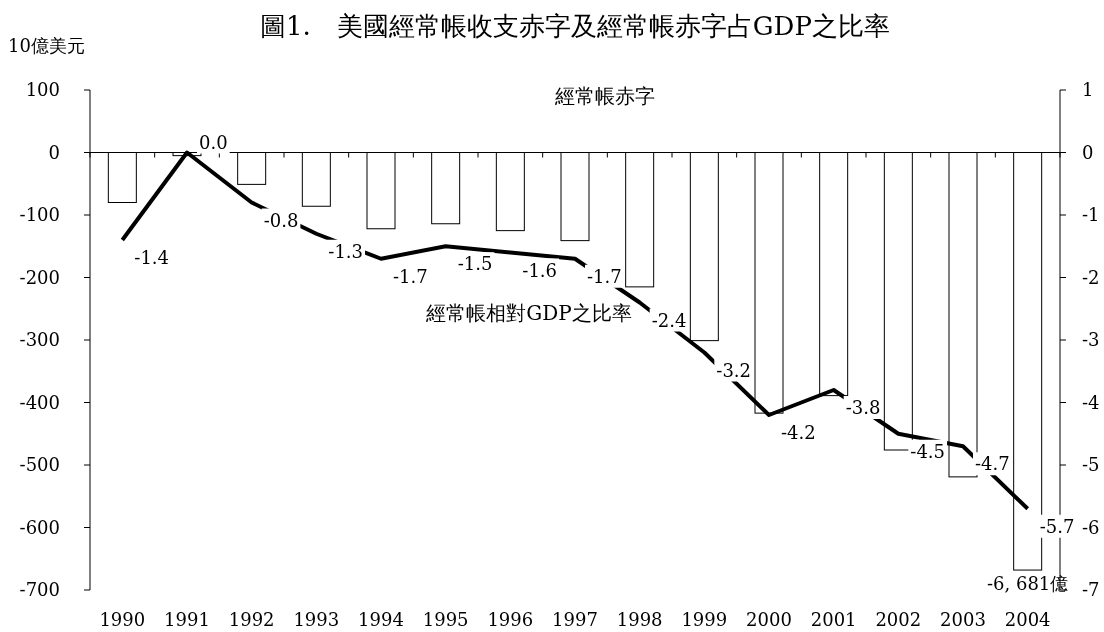  I want to click on y-tick-label: -600, so click(39, 527).